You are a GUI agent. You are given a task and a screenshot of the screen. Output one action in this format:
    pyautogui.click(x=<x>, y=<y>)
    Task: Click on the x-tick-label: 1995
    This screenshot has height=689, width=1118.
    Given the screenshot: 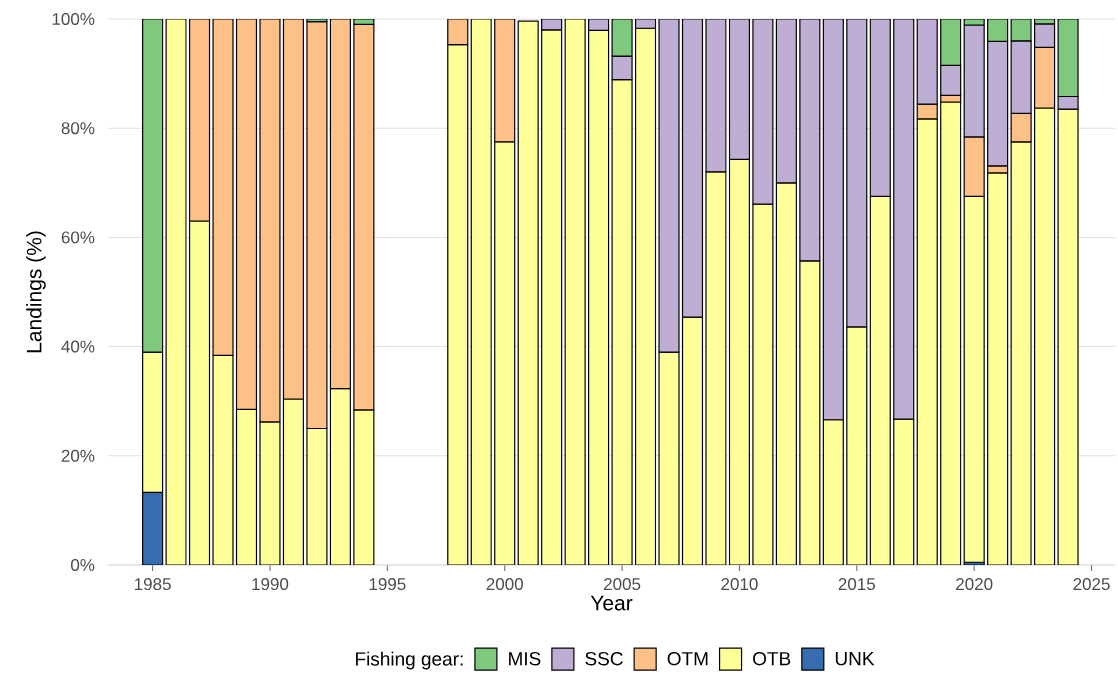 What is the action you would take?
    pyautogui.click(x=387, y=584)
    